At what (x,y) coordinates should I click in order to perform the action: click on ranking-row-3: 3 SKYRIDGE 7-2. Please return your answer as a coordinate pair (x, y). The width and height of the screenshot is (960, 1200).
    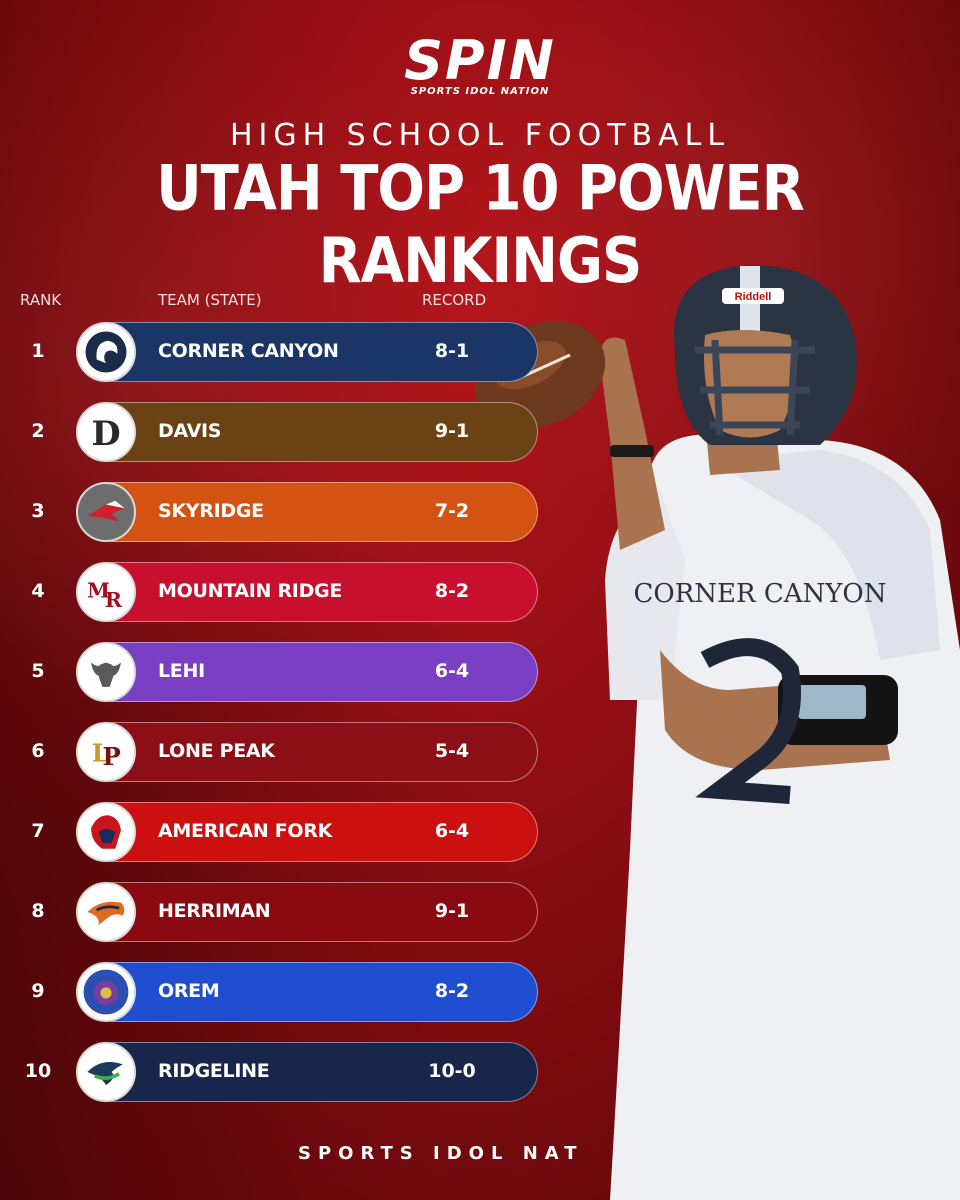
    Looking at the image, I should click on (280, 513).